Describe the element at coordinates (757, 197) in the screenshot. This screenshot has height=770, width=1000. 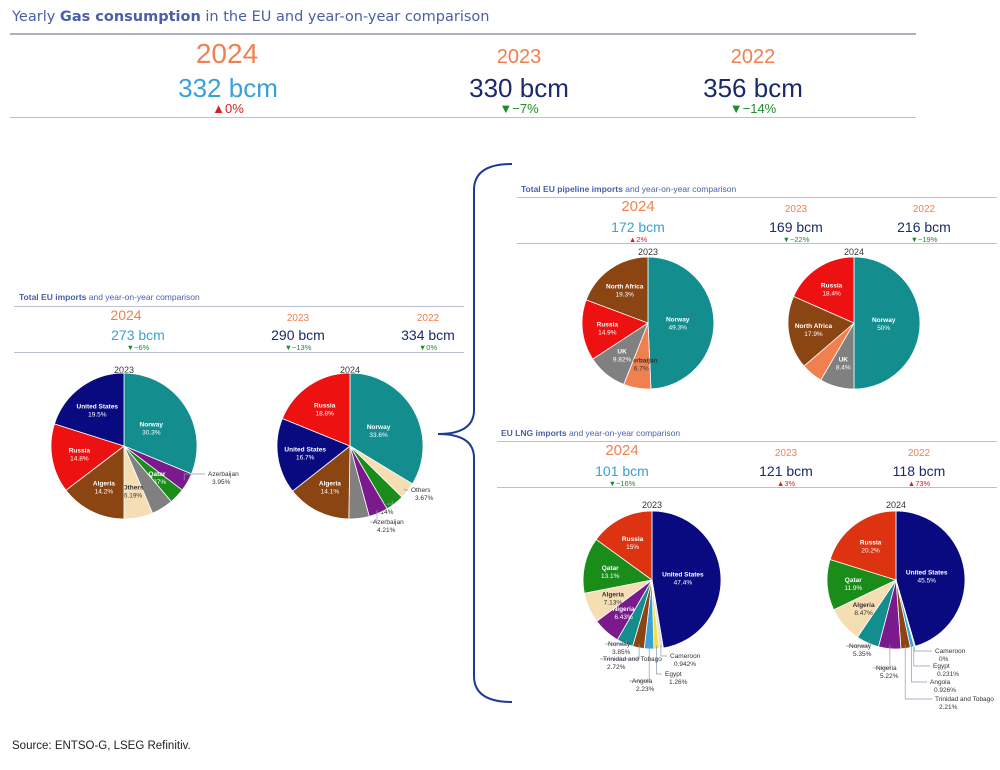
I see `pipeline-top-rule` at that location.